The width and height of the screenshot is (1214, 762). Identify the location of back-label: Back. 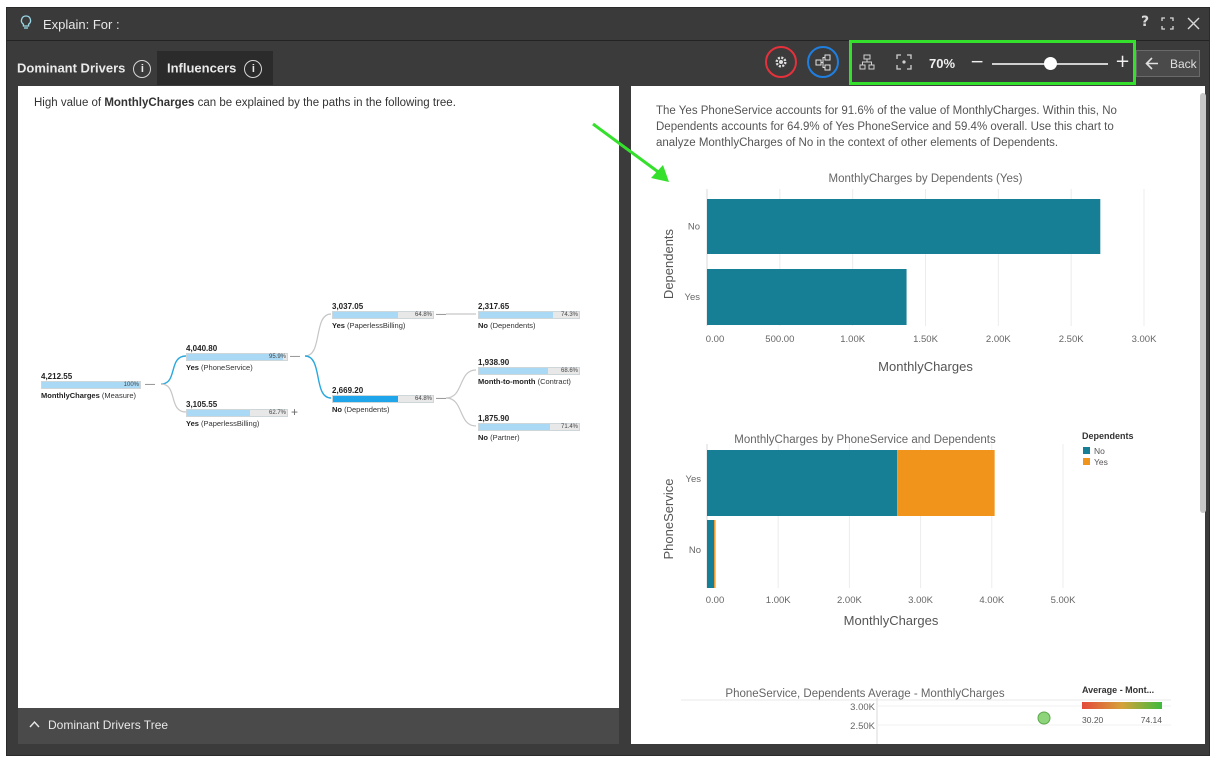
(1183, 64).